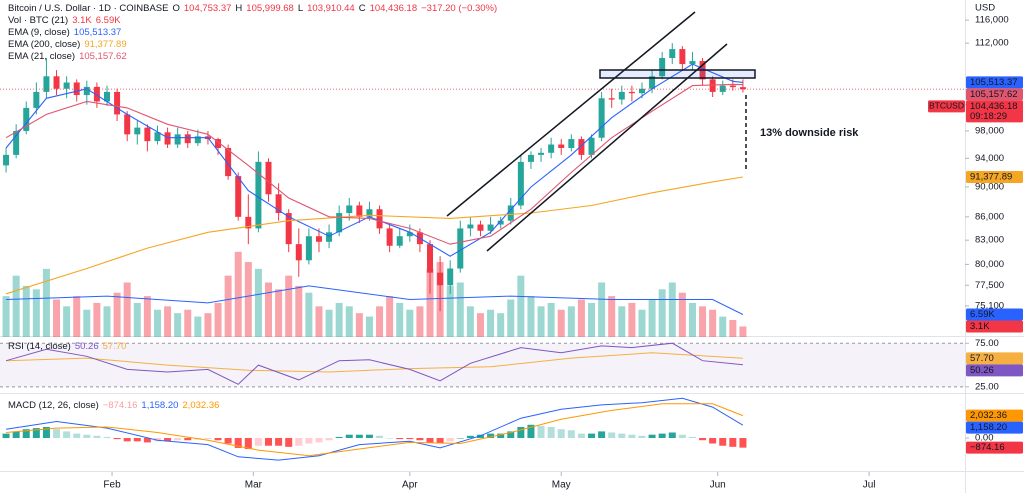  Describe the element at coordinates (946, 106) in the screenshot. I see `symbol-tag-label: BTCUSD` at that location.